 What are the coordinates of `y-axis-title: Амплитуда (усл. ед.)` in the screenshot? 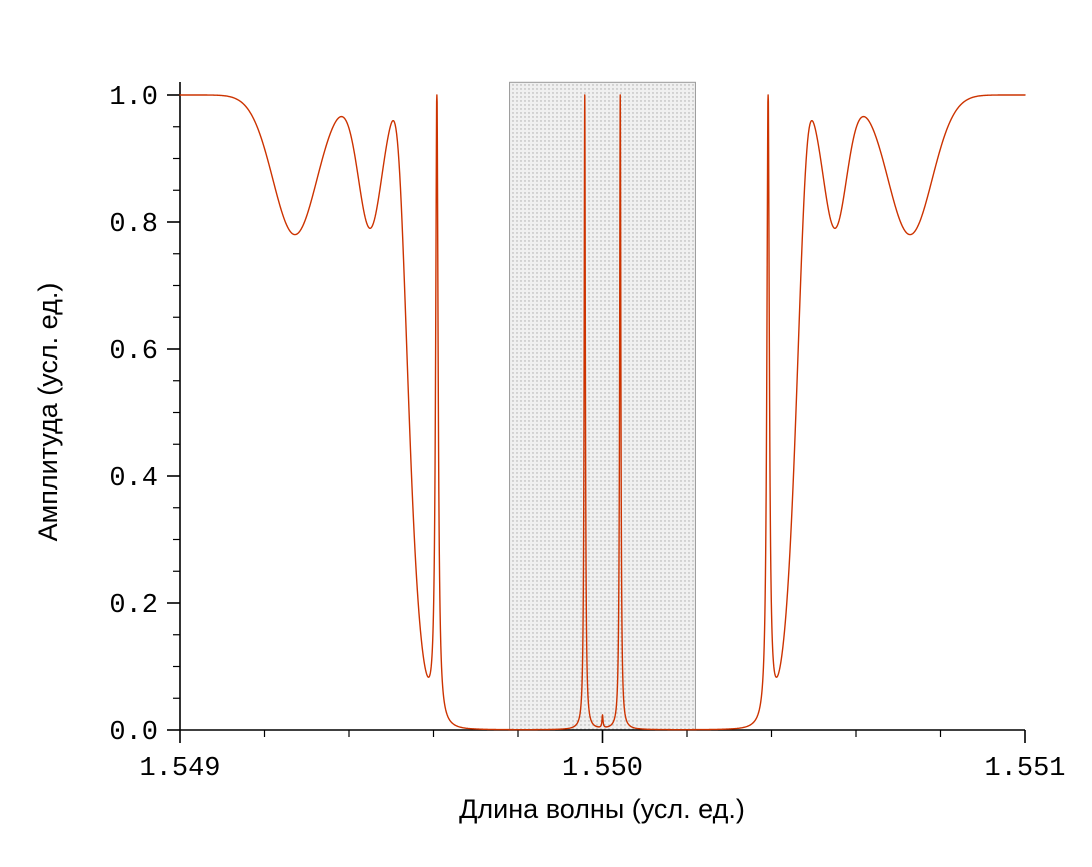 It's located at (48, 412).